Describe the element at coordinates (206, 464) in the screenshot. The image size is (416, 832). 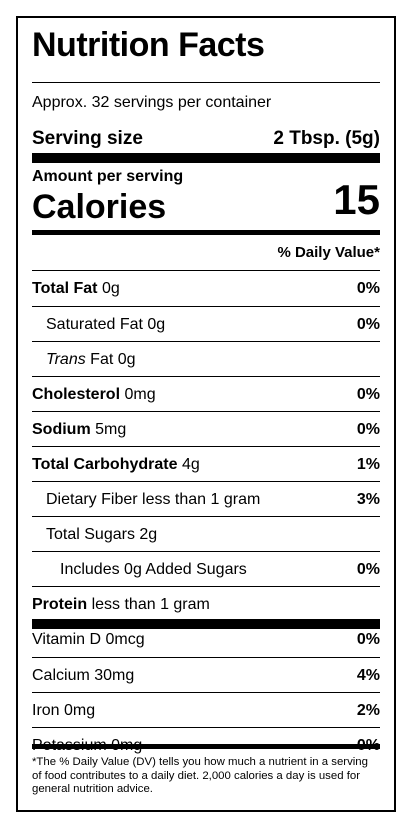
I see `nutrient-row-total-carbohydrate: Total Carbohydrate 4g 1%` at that location.